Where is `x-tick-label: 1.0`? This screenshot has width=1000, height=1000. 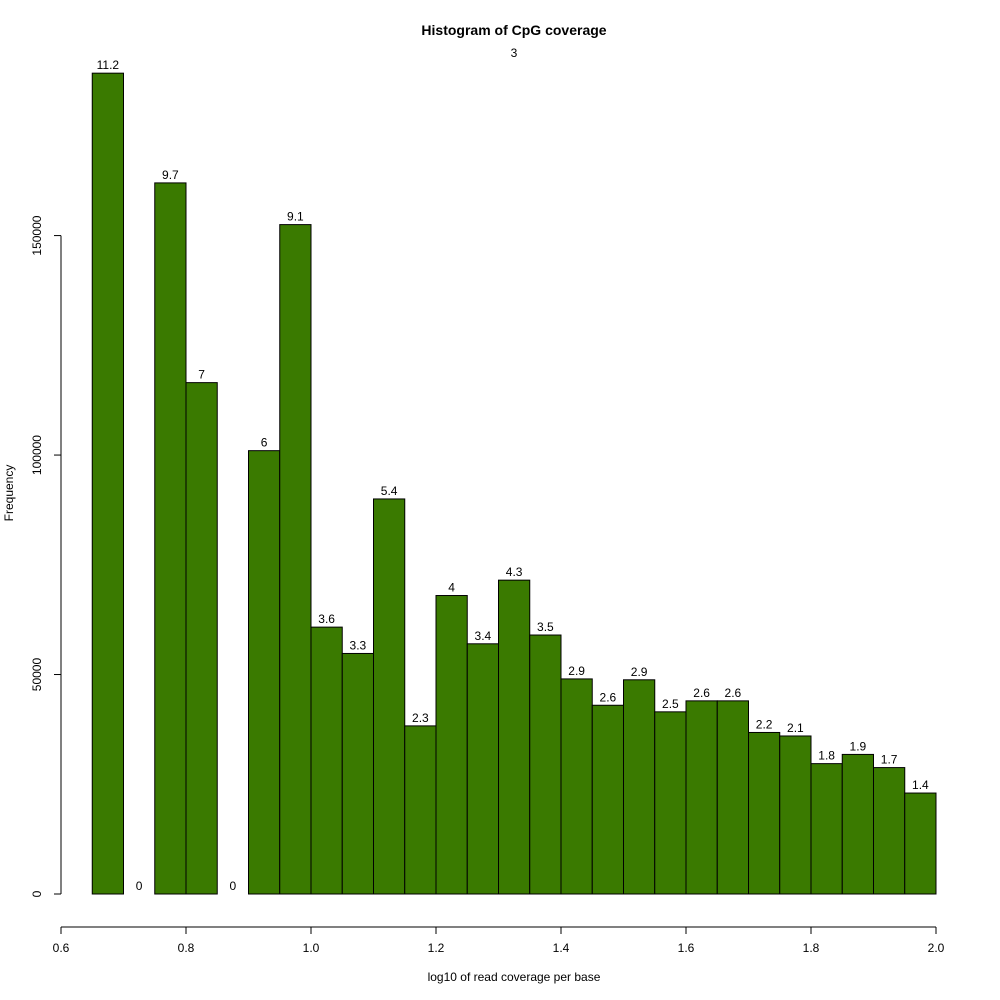
x-tick-label: 1.0 is located at coordinates (311, 948).